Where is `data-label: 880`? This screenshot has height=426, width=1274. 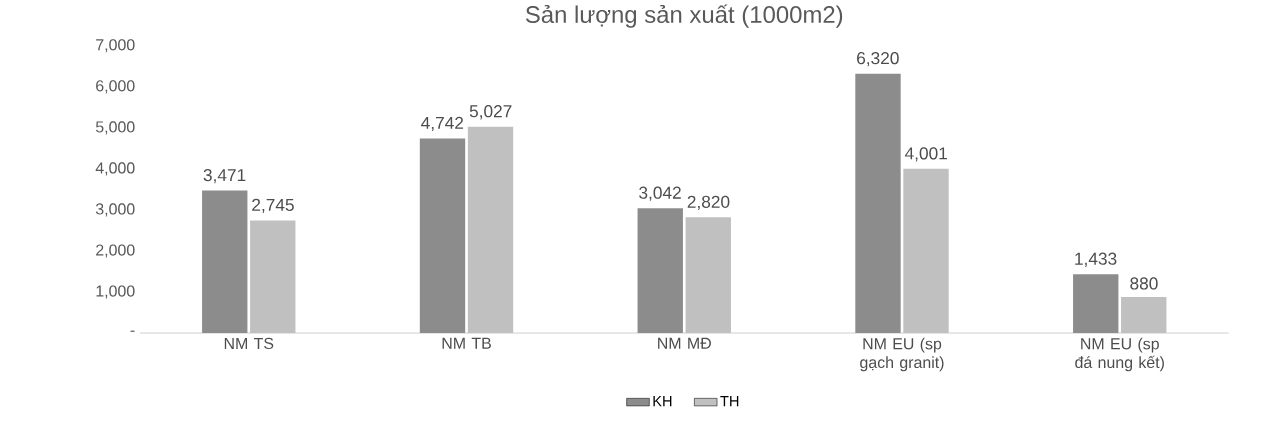
data-label: 880 is located at coordinates (1144, 283).